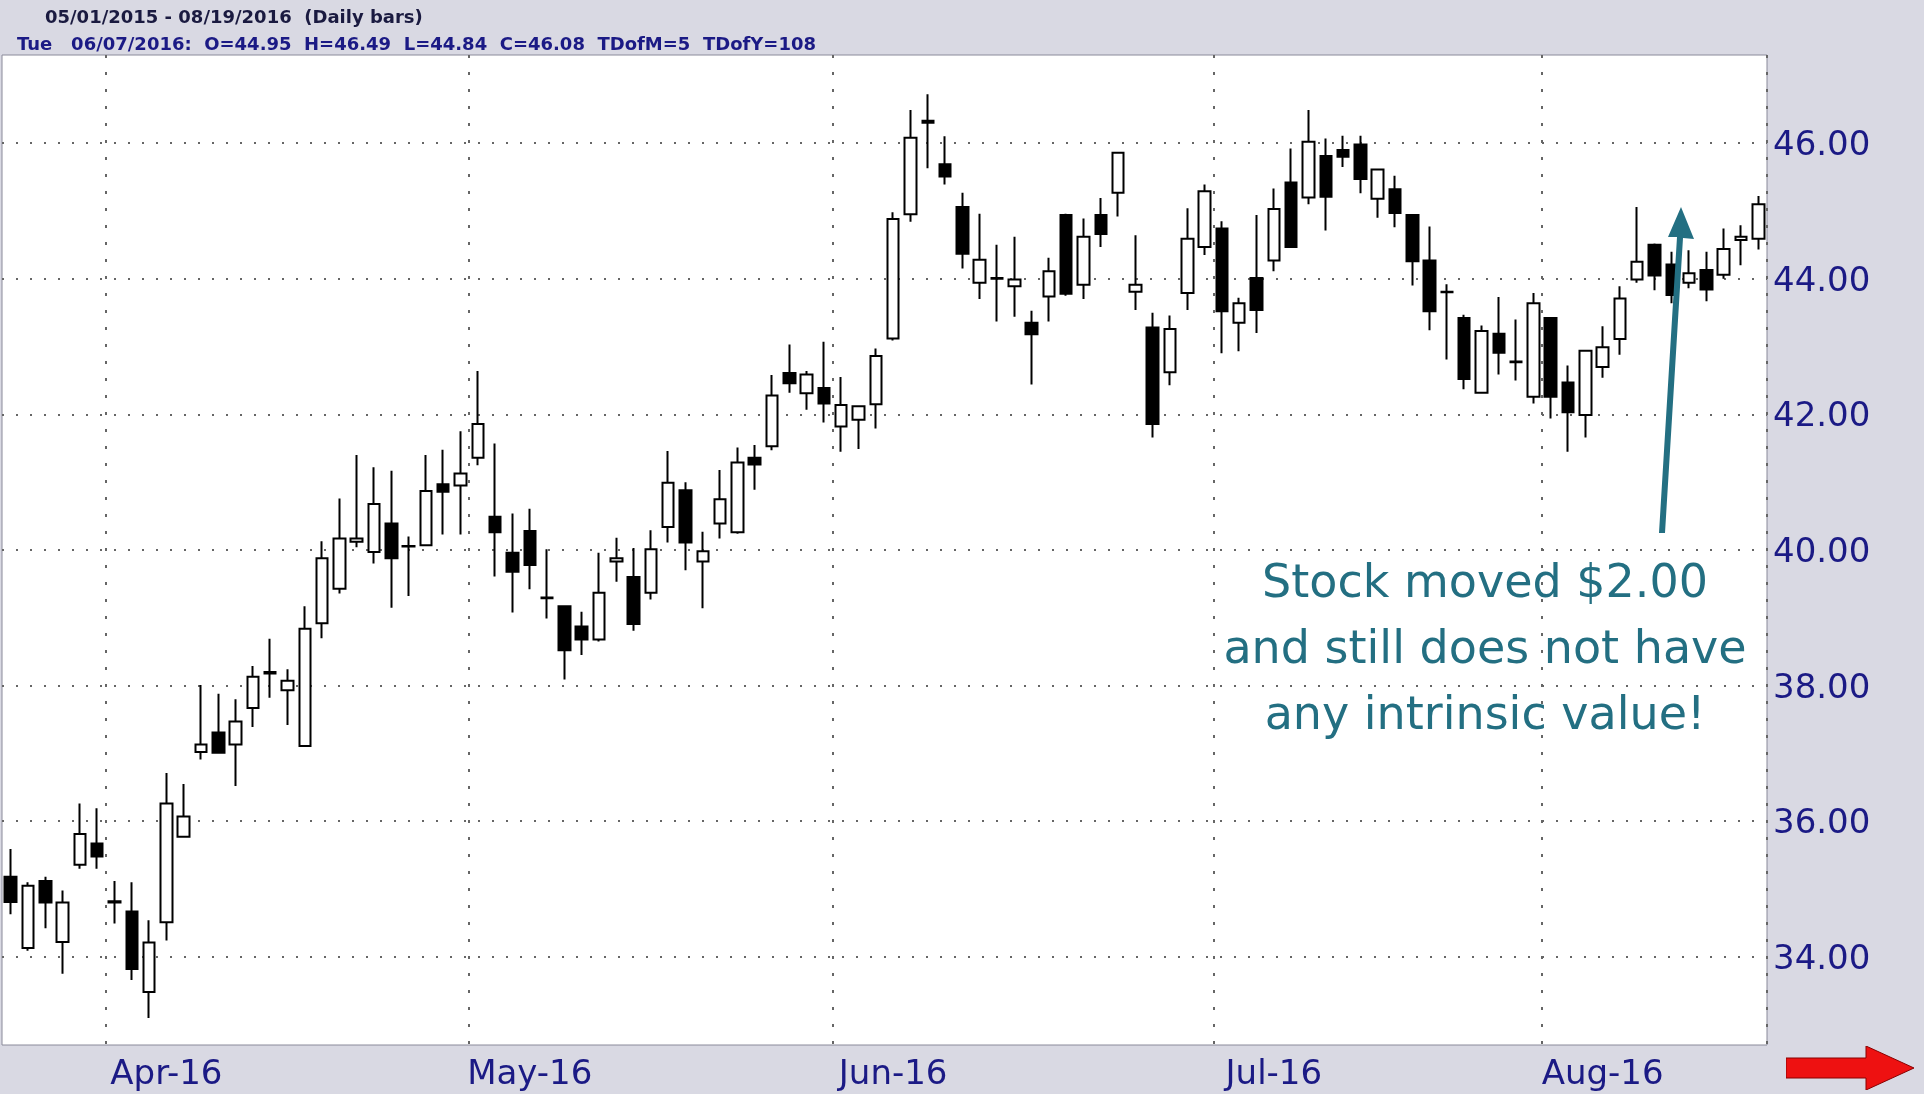 This screenshot has height=1094, width=1924. I want to click on y-tick-label: 42.00, so click(1822, 414).